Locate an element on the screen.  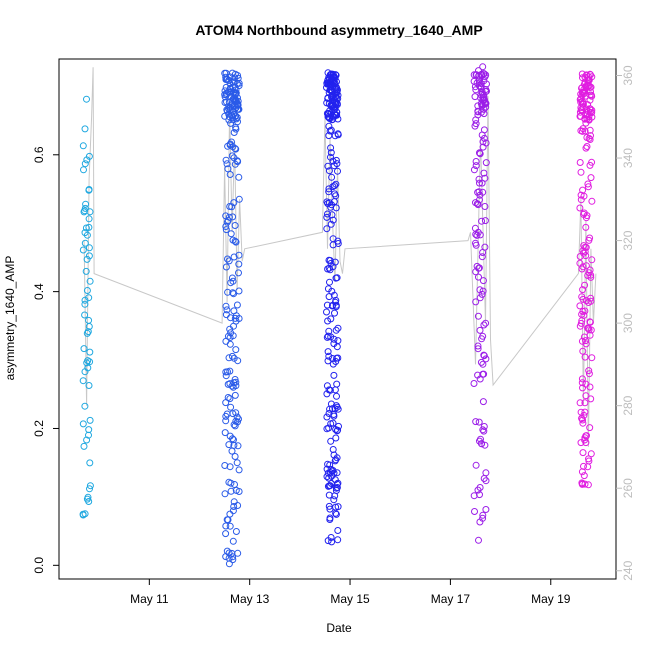
y2-tick-label: 240 is located at coordinates (628, 570).